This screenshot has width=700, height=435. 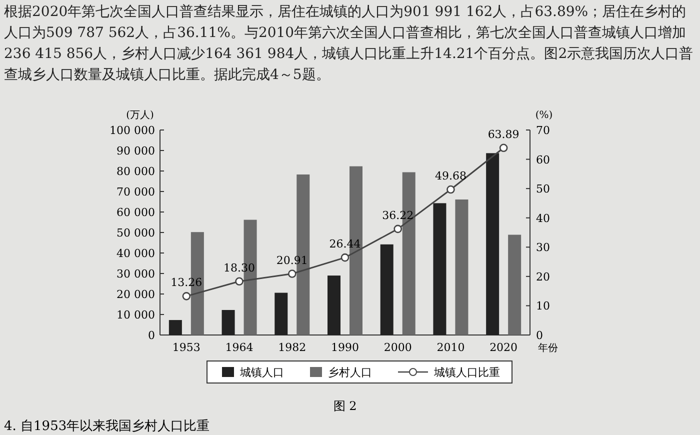 I want to click on data-label: 20.91, so click(x=292, y=260).